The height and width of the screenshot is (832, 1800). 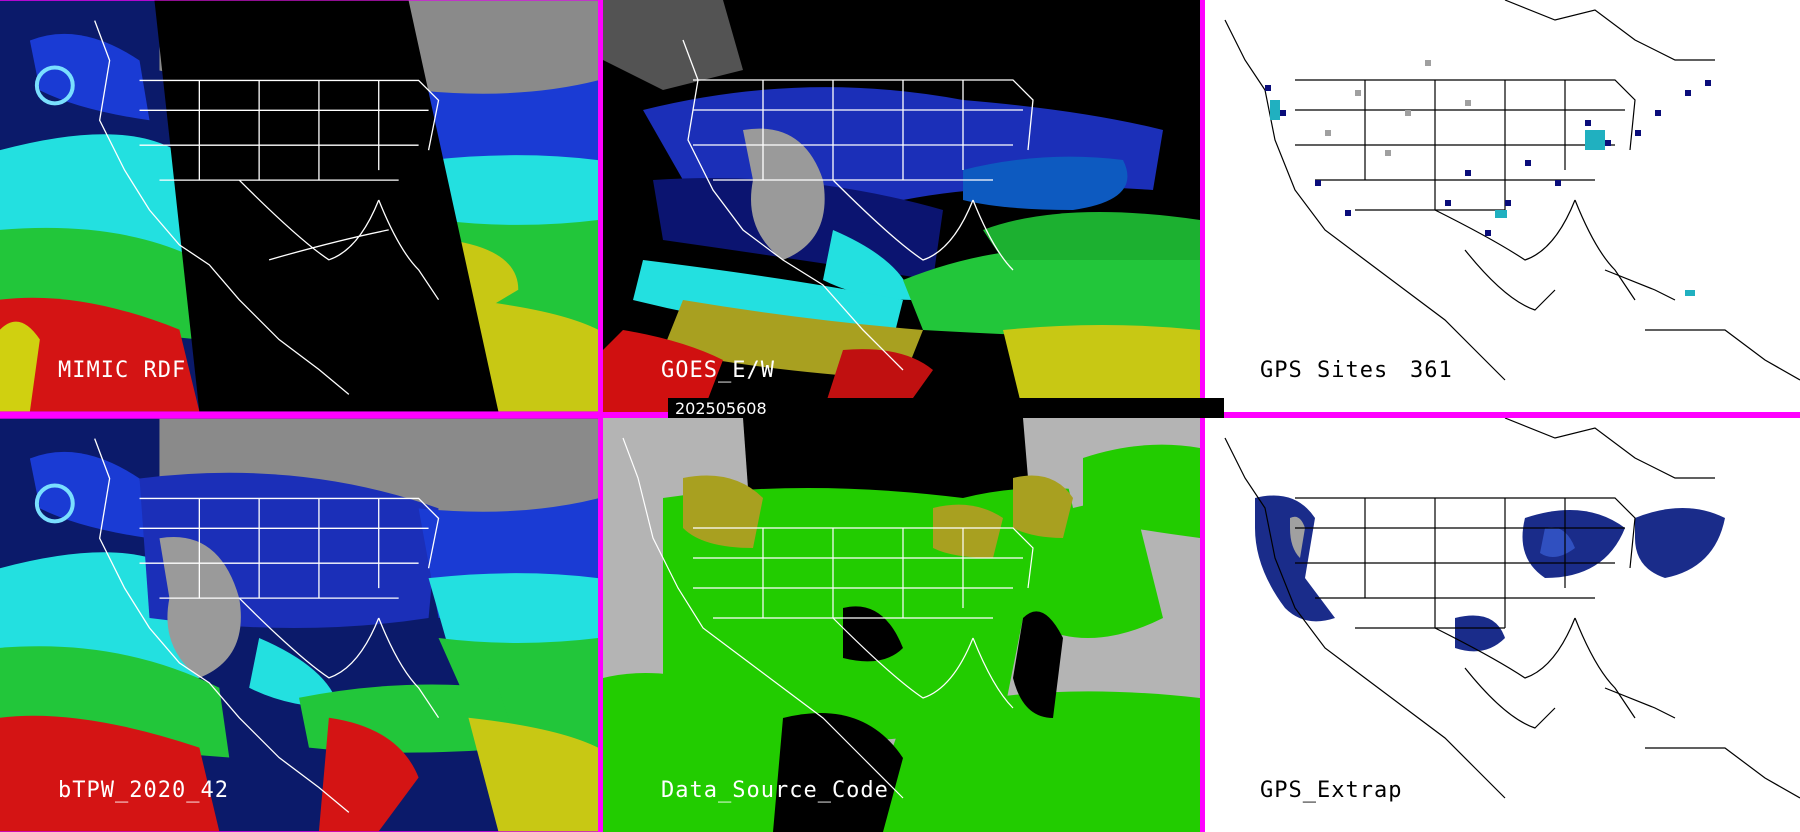 What do you see at coordinates (1324, 370) in the screenshot?
I see `panel-label: GPS Sites` at bounding box center [1324, 370].